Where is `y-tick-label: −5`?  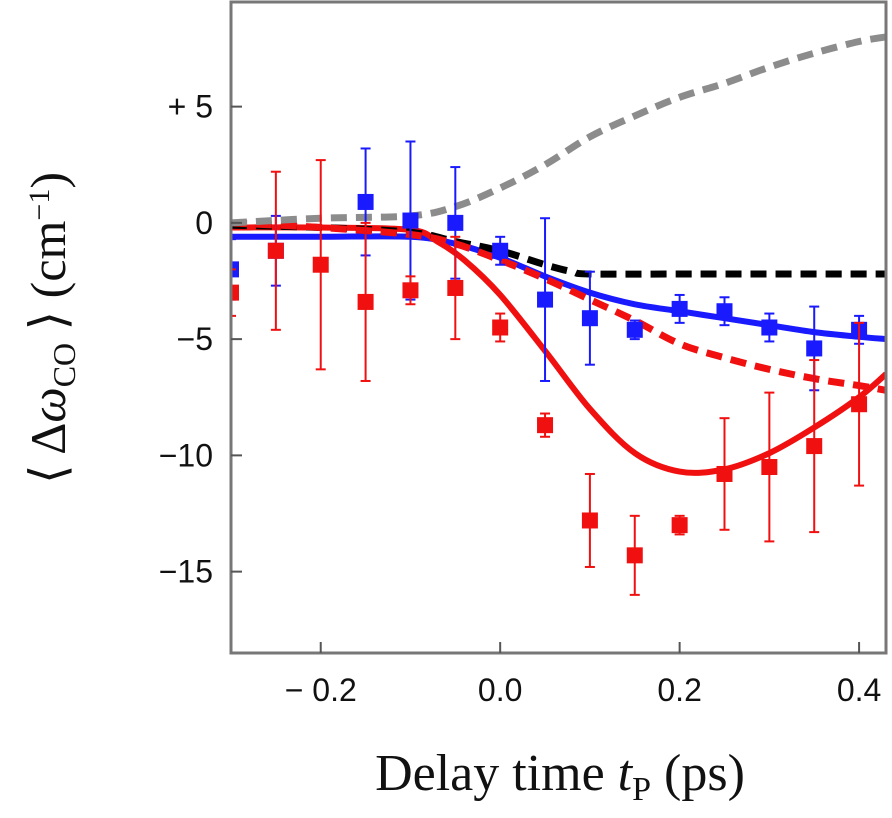 y-tick-label: −5 is located at coordinates (195, 339).